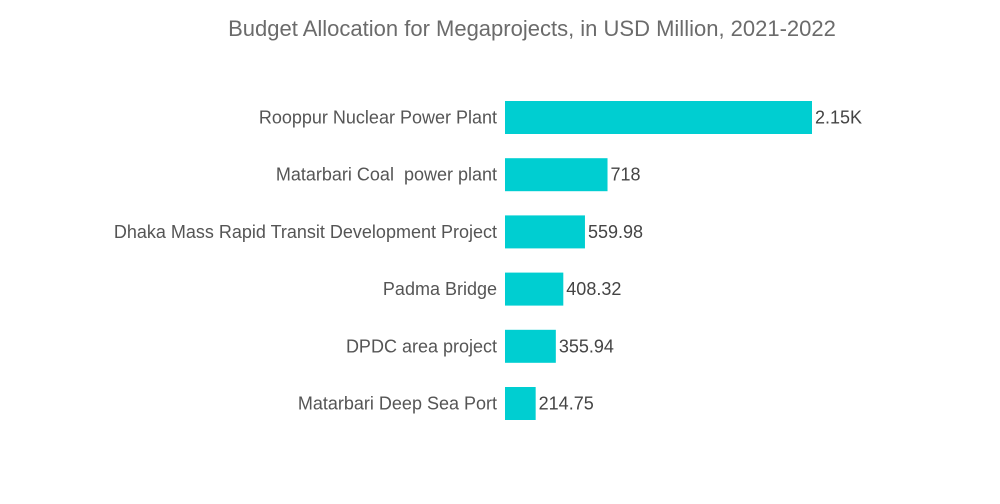  What do you see at coordinates (378, 118) in the screenshot?
I see `category-label: Rooppur Nuclear Power Plant` at bounding box center [378, 118].